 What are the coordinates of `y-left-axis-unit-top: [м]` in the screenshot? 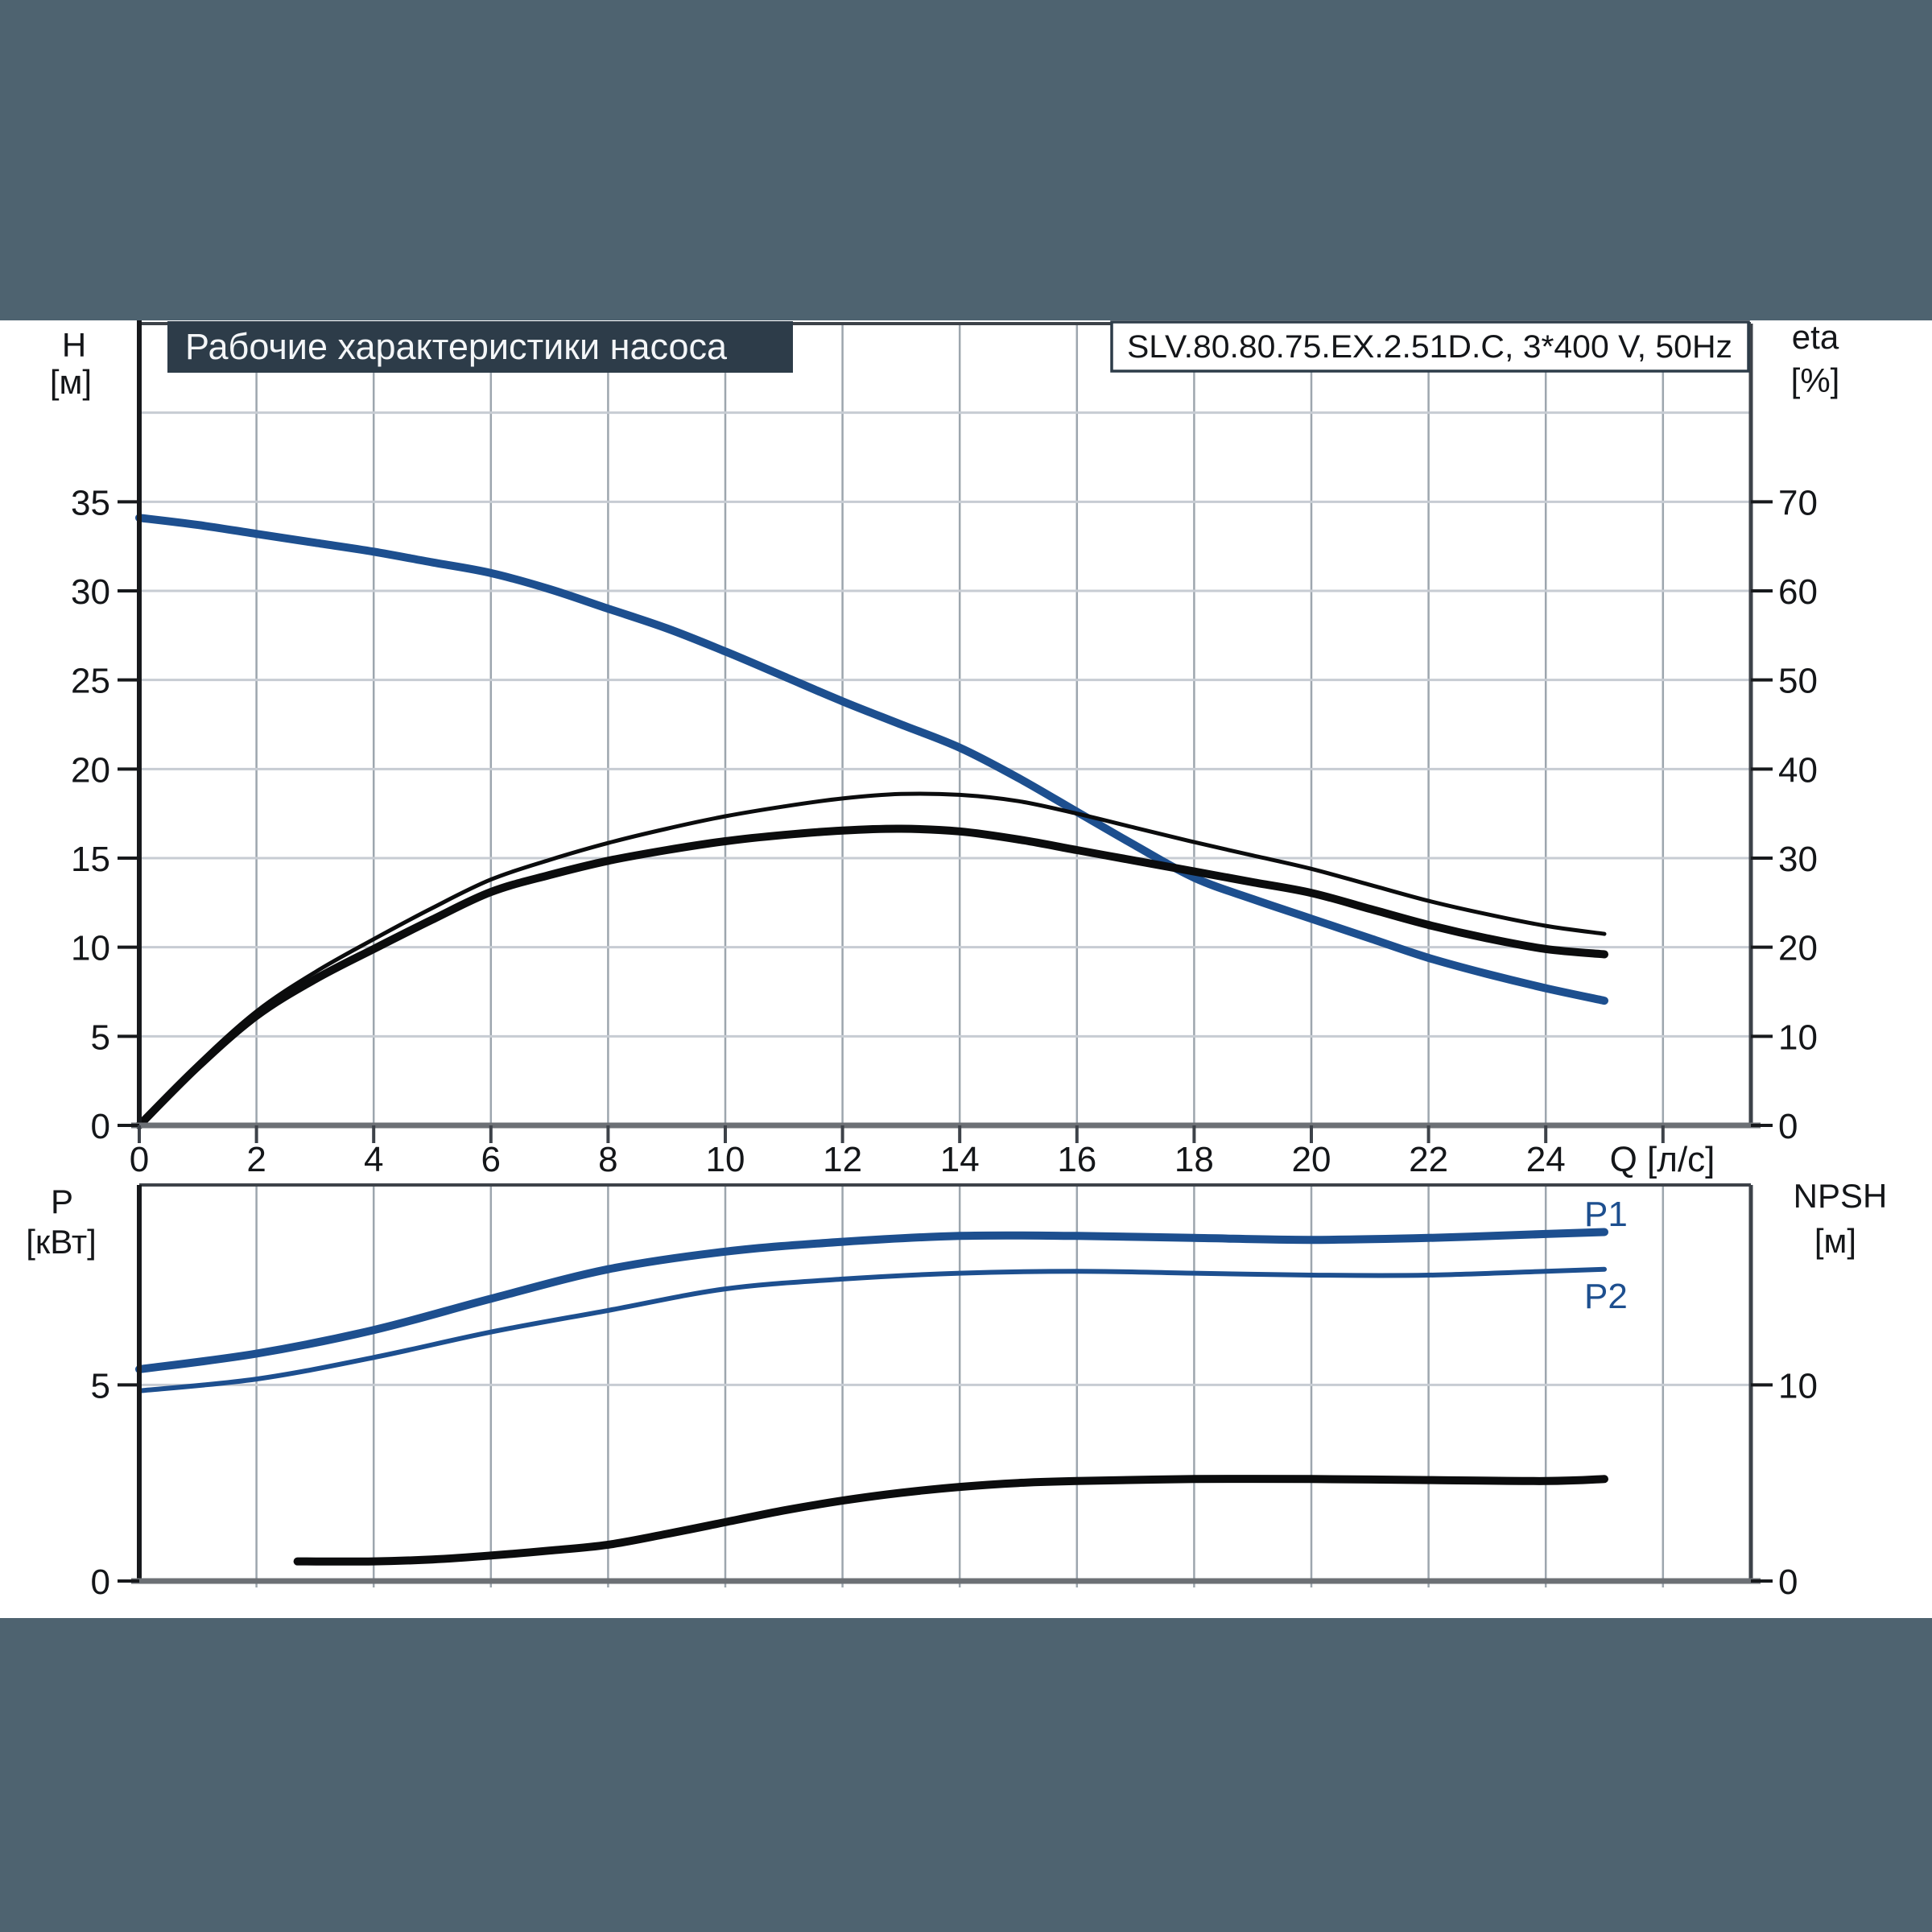 It's located at (71, 382).